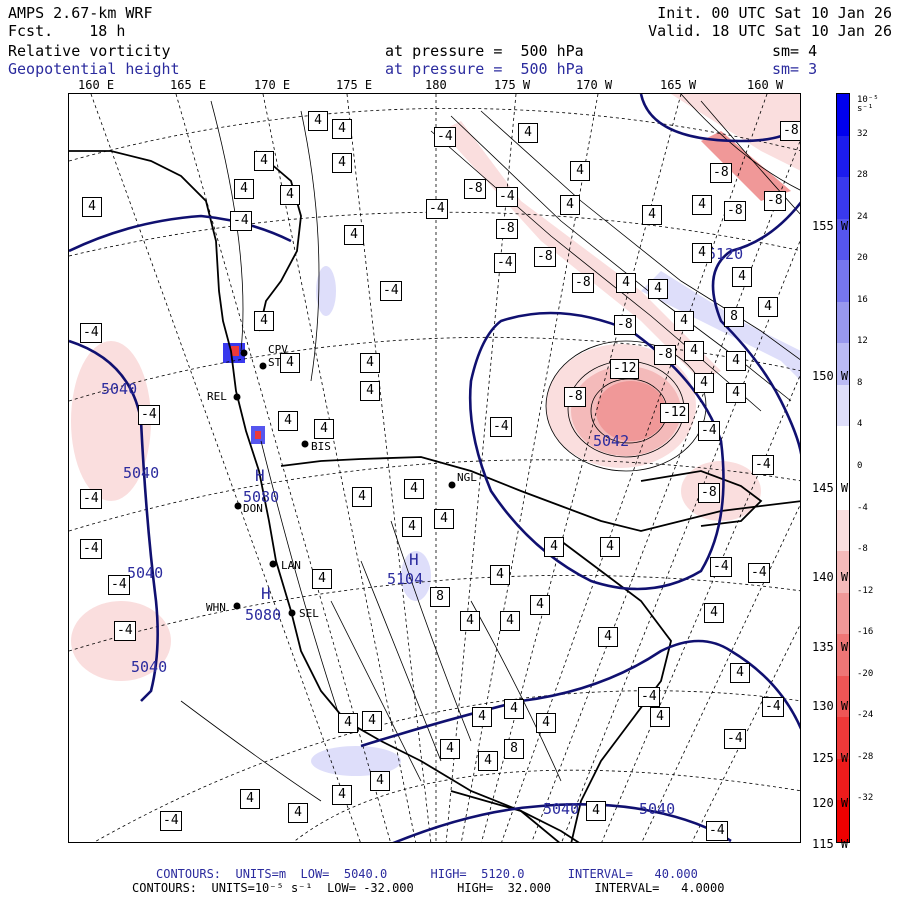 The height and width of the screenshot is (900, 900). I want to click on station-markers, so click(344, 483).